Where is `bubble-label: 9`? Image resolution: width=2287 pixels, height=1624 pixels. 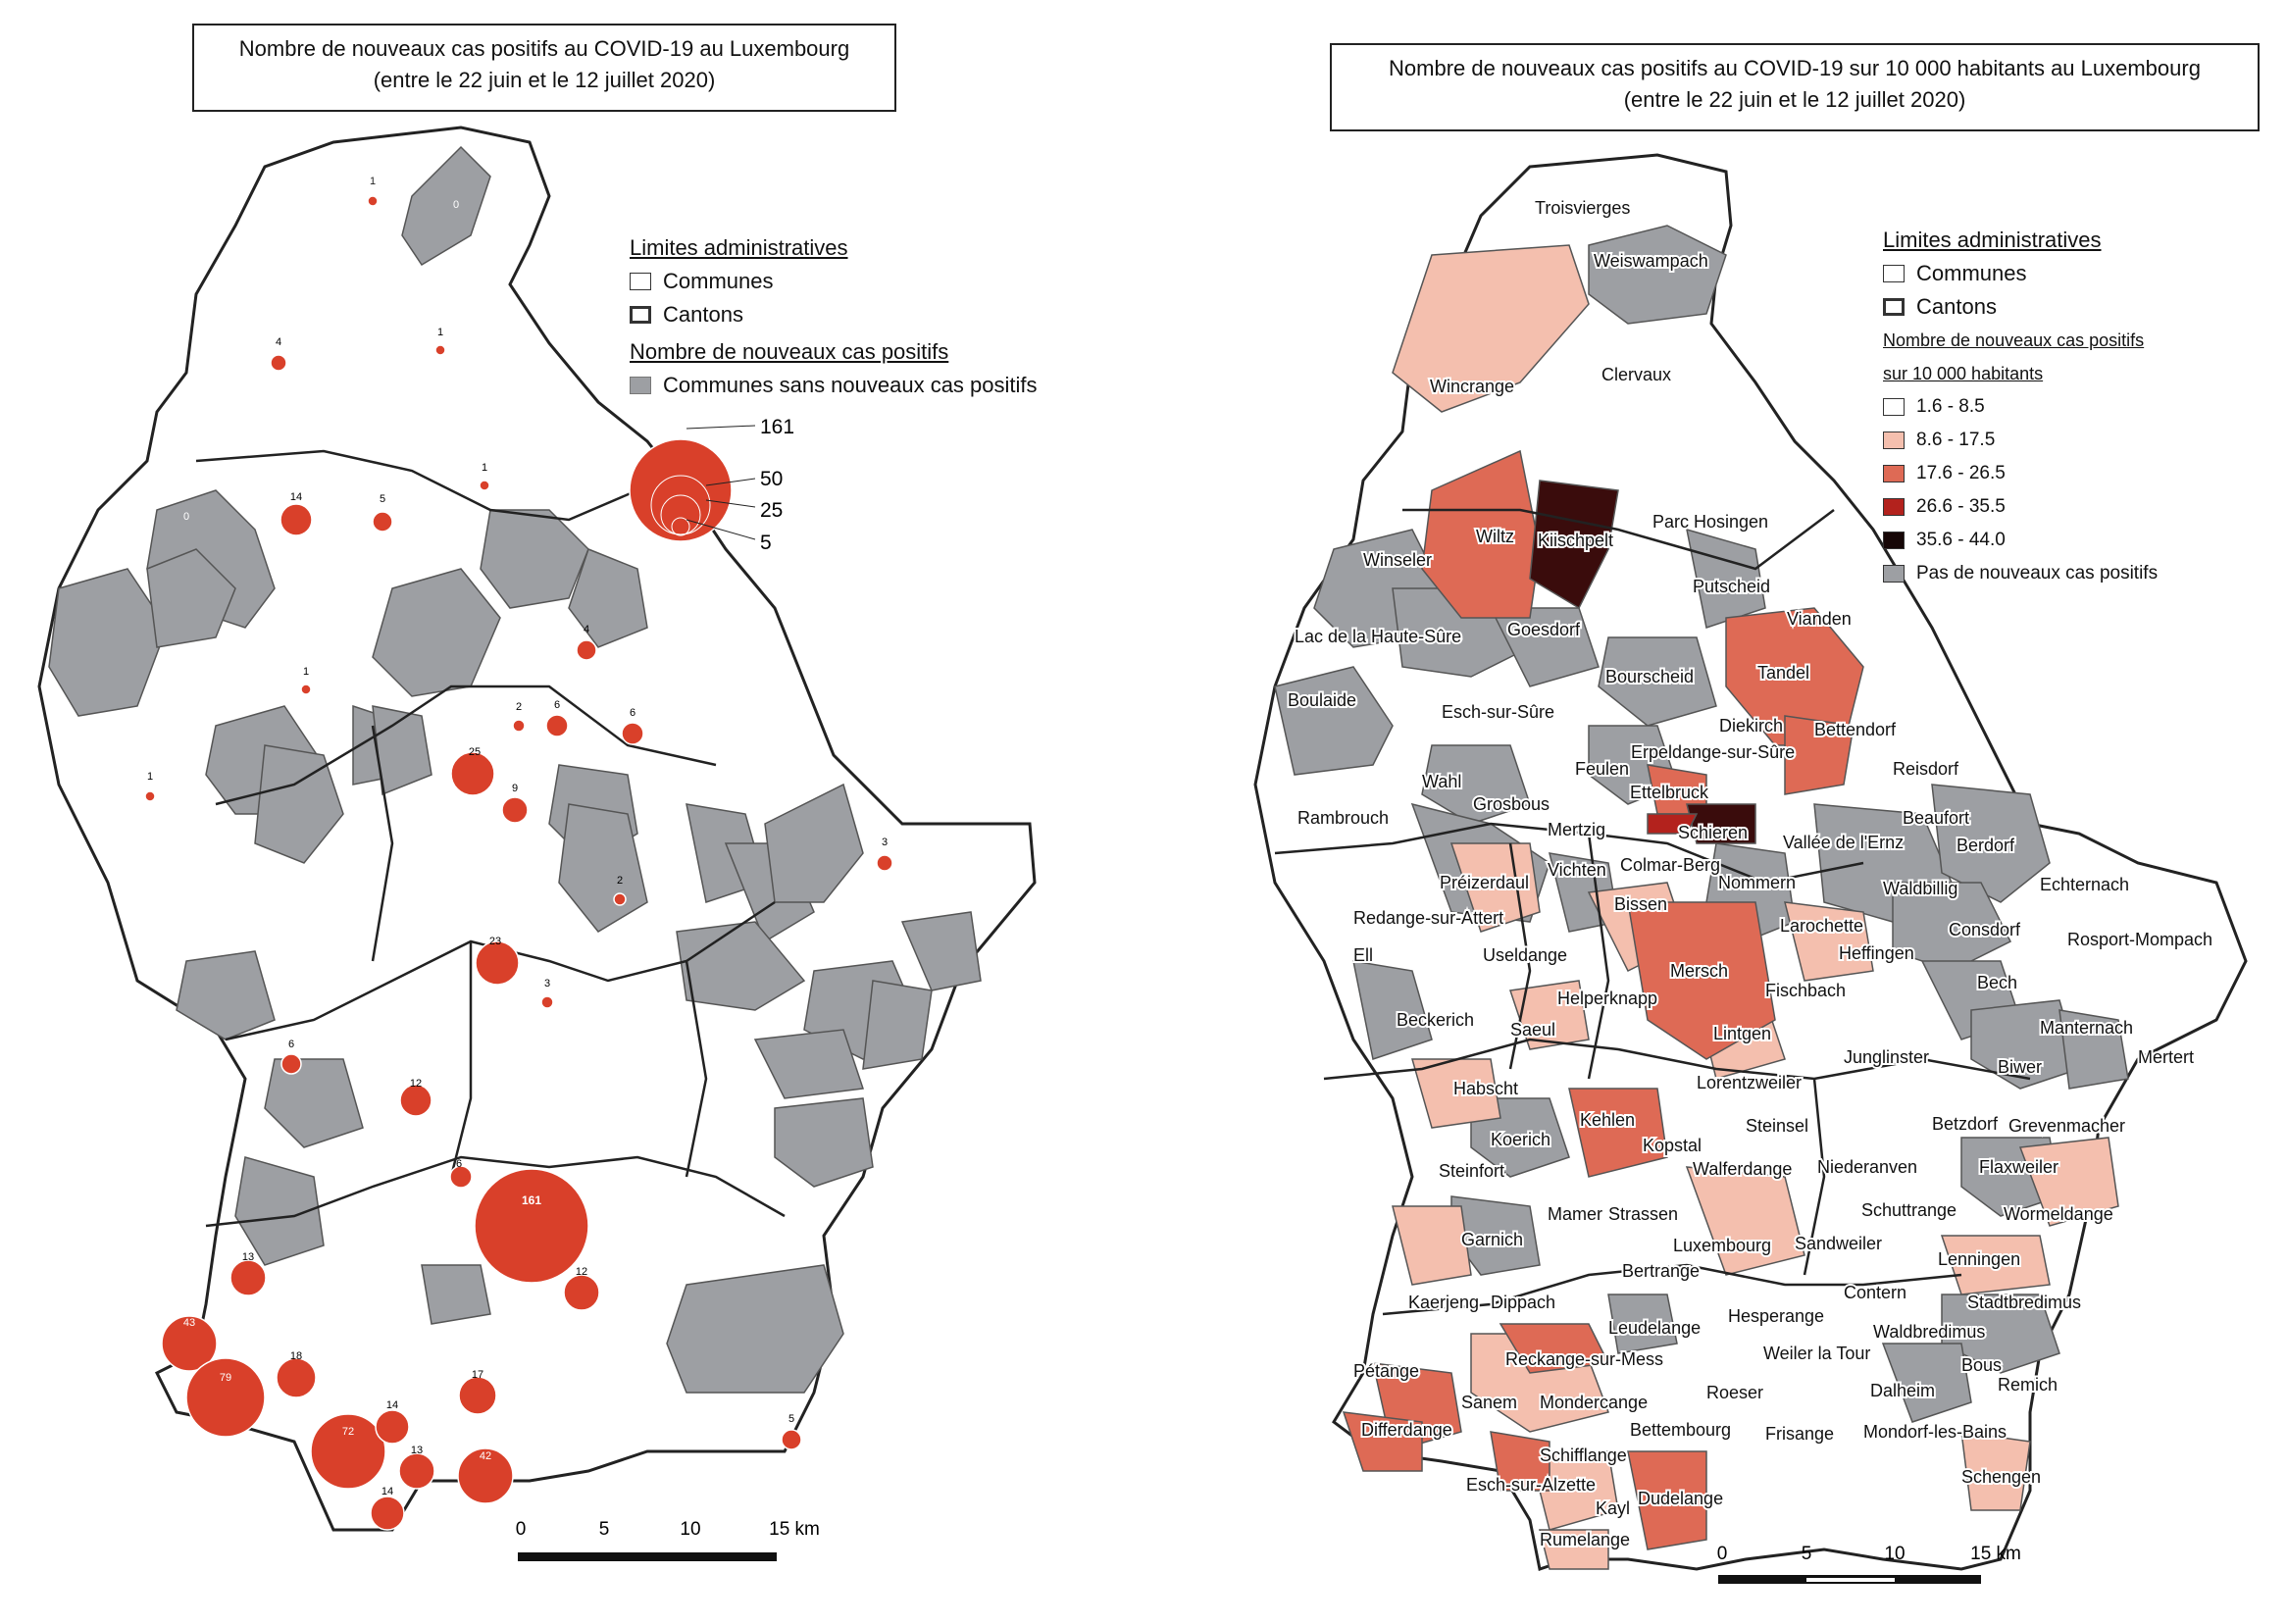
bubble-label: 9 is located at coordinates (515, 788).